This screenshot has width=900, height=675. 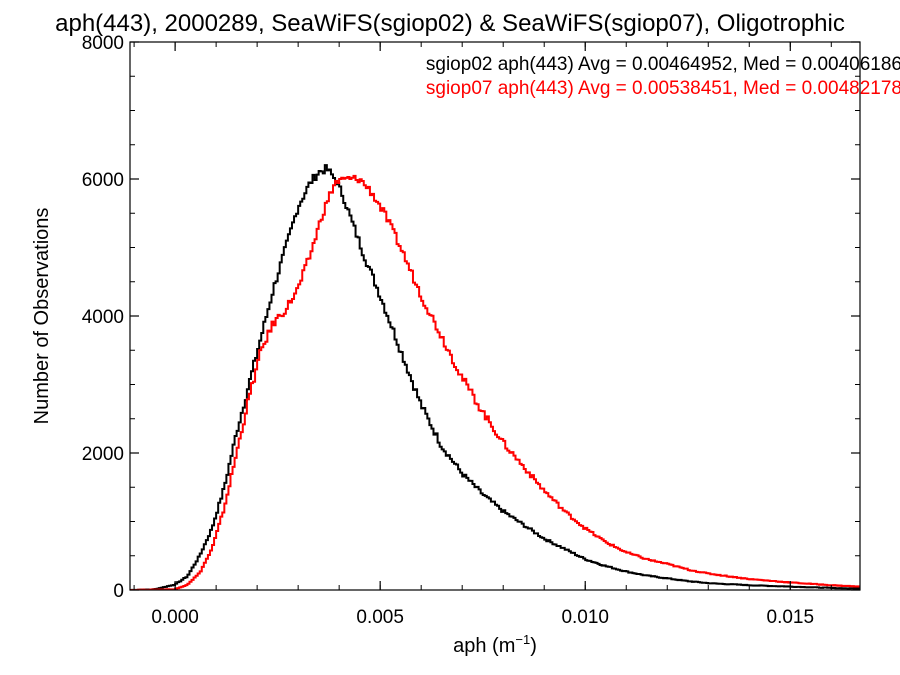 What do you see at coordinates (118, 591) in the screenshot?
I see `y-tick-label: 0` at bounding box center [118, 591].